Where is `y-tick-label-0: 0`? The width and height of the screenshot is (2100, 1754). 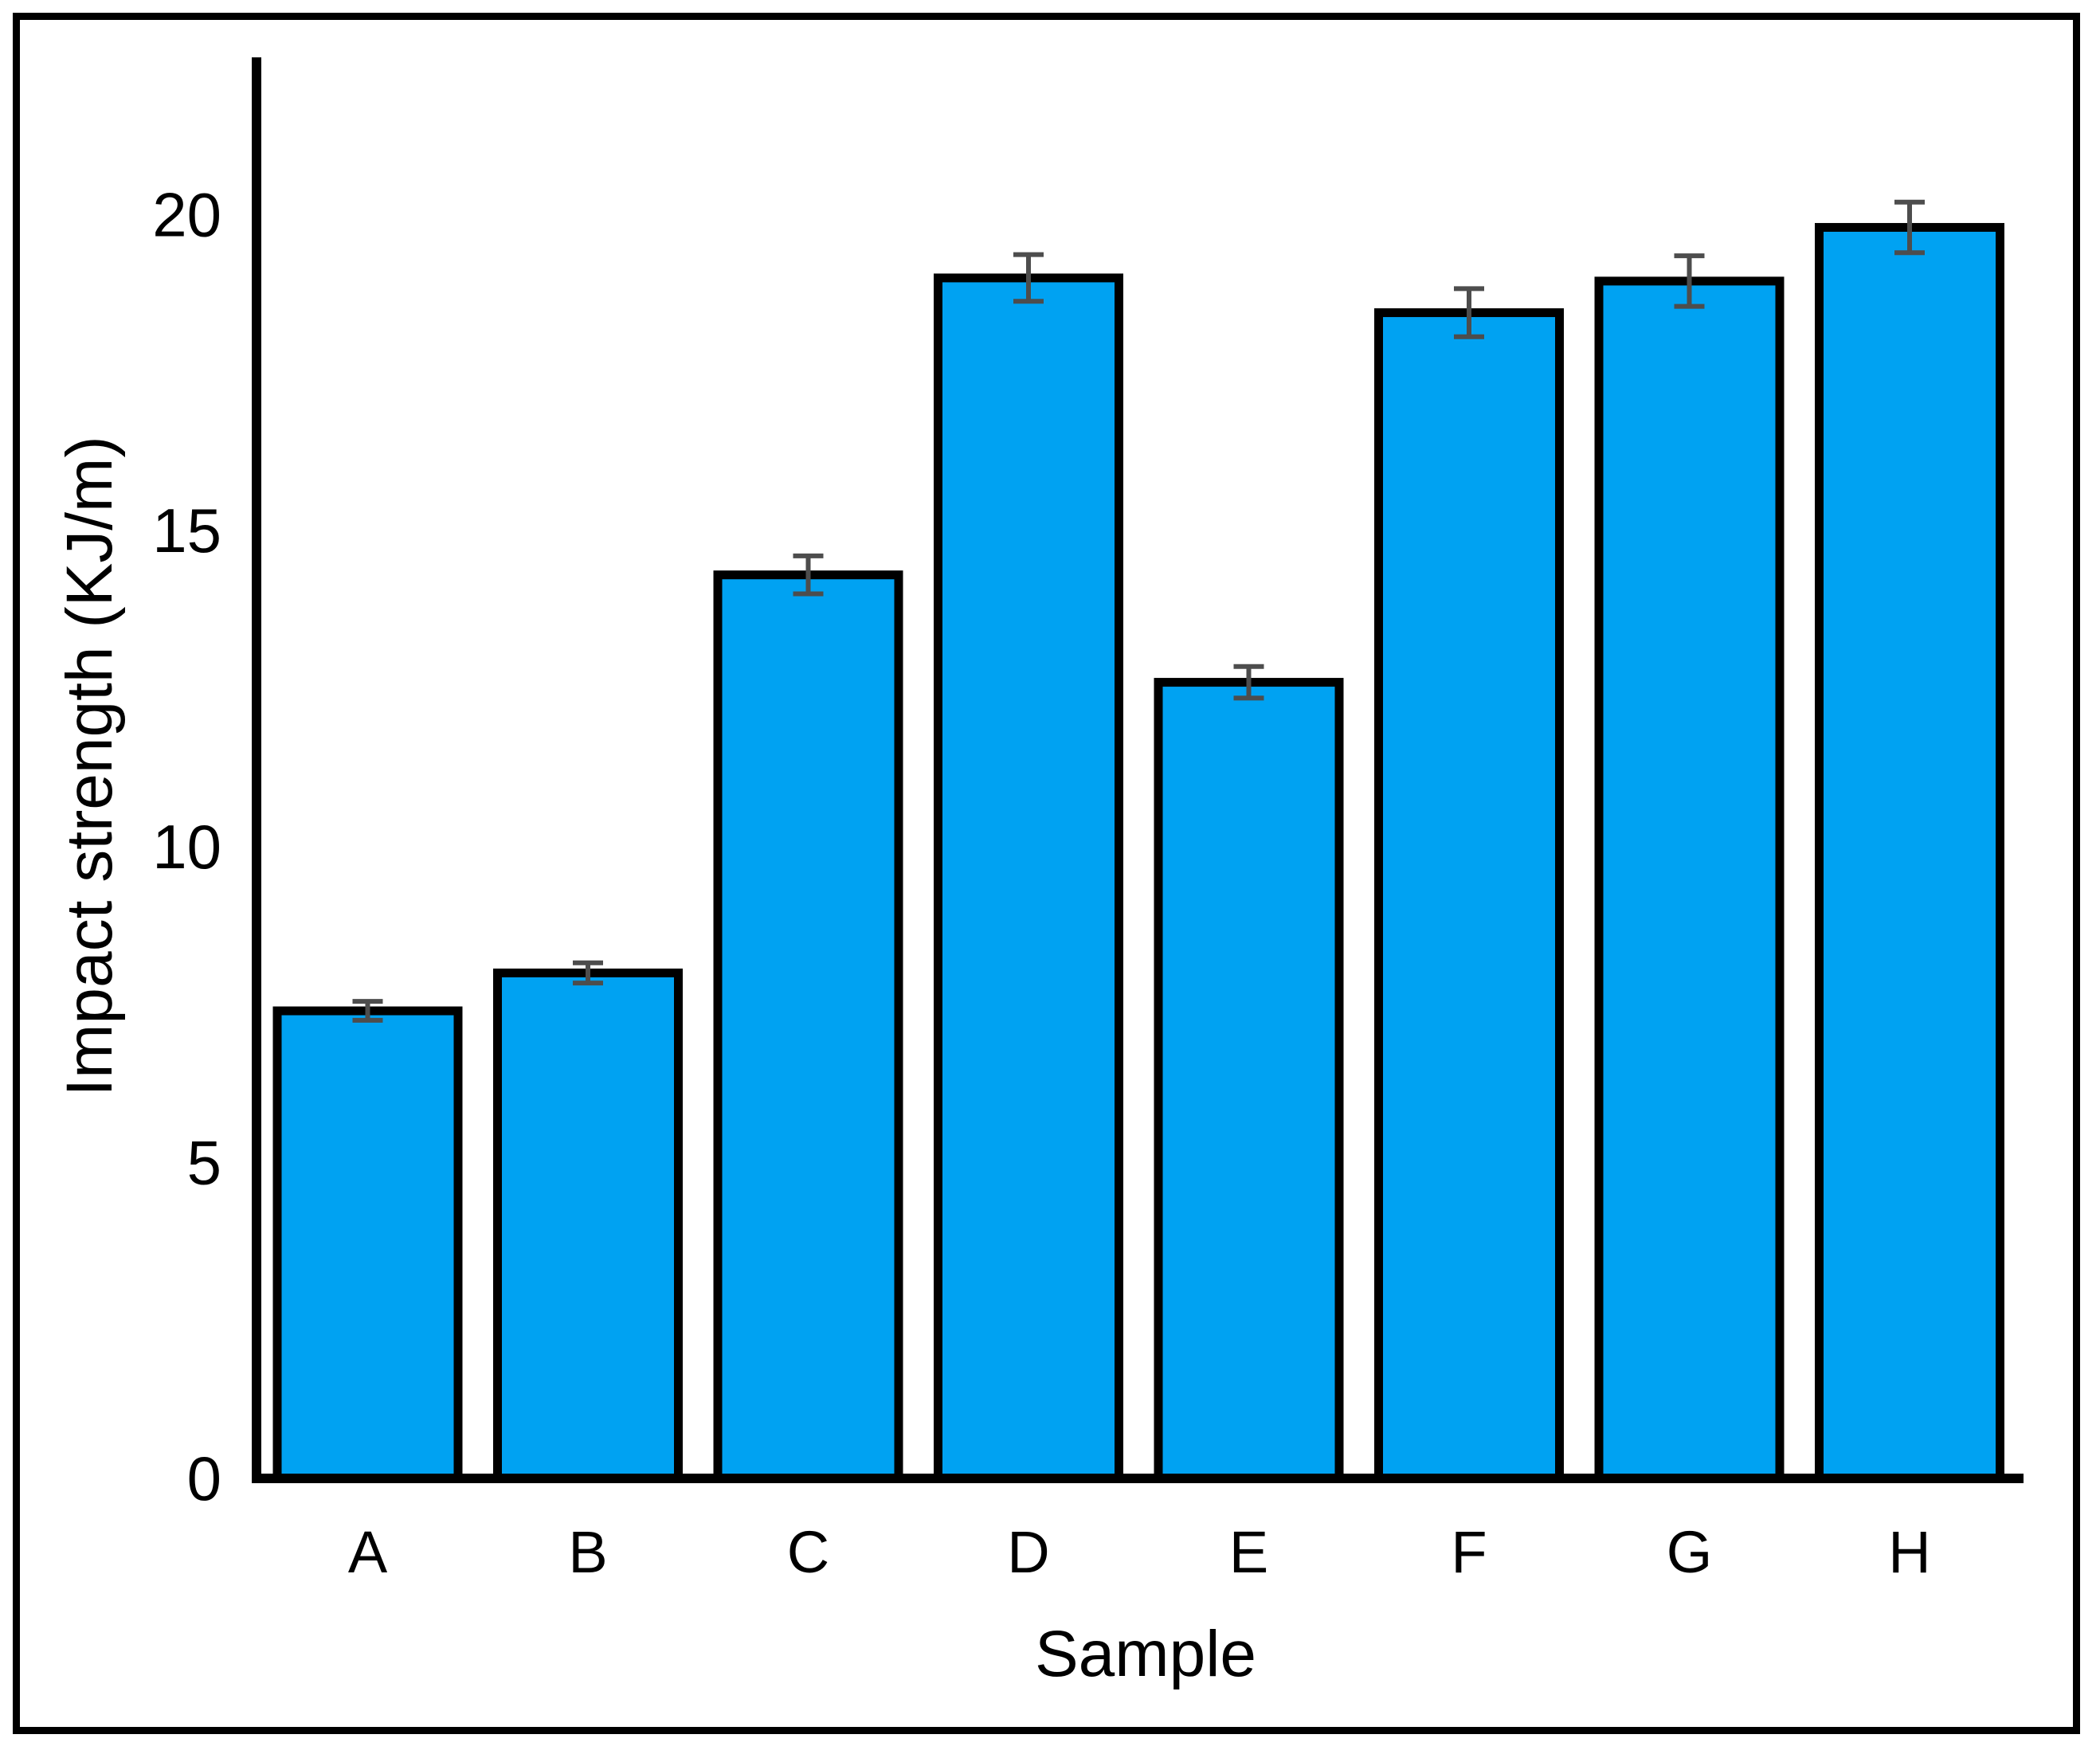
y-tick-label-0: 0 is located at coordinates (204, 1478).